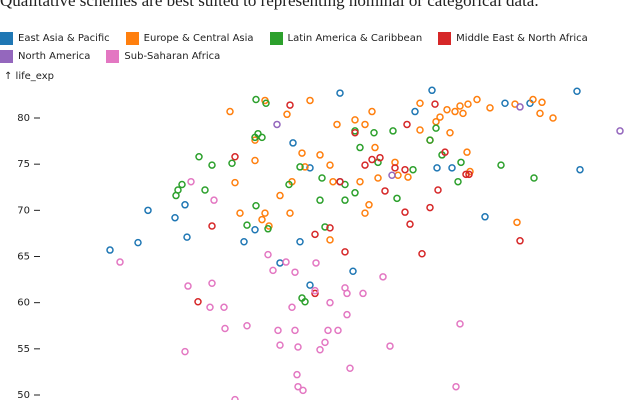  Describe the element at coordinates (23, 210) in the screenshot. I see `y-tick-label: 70` at that location.